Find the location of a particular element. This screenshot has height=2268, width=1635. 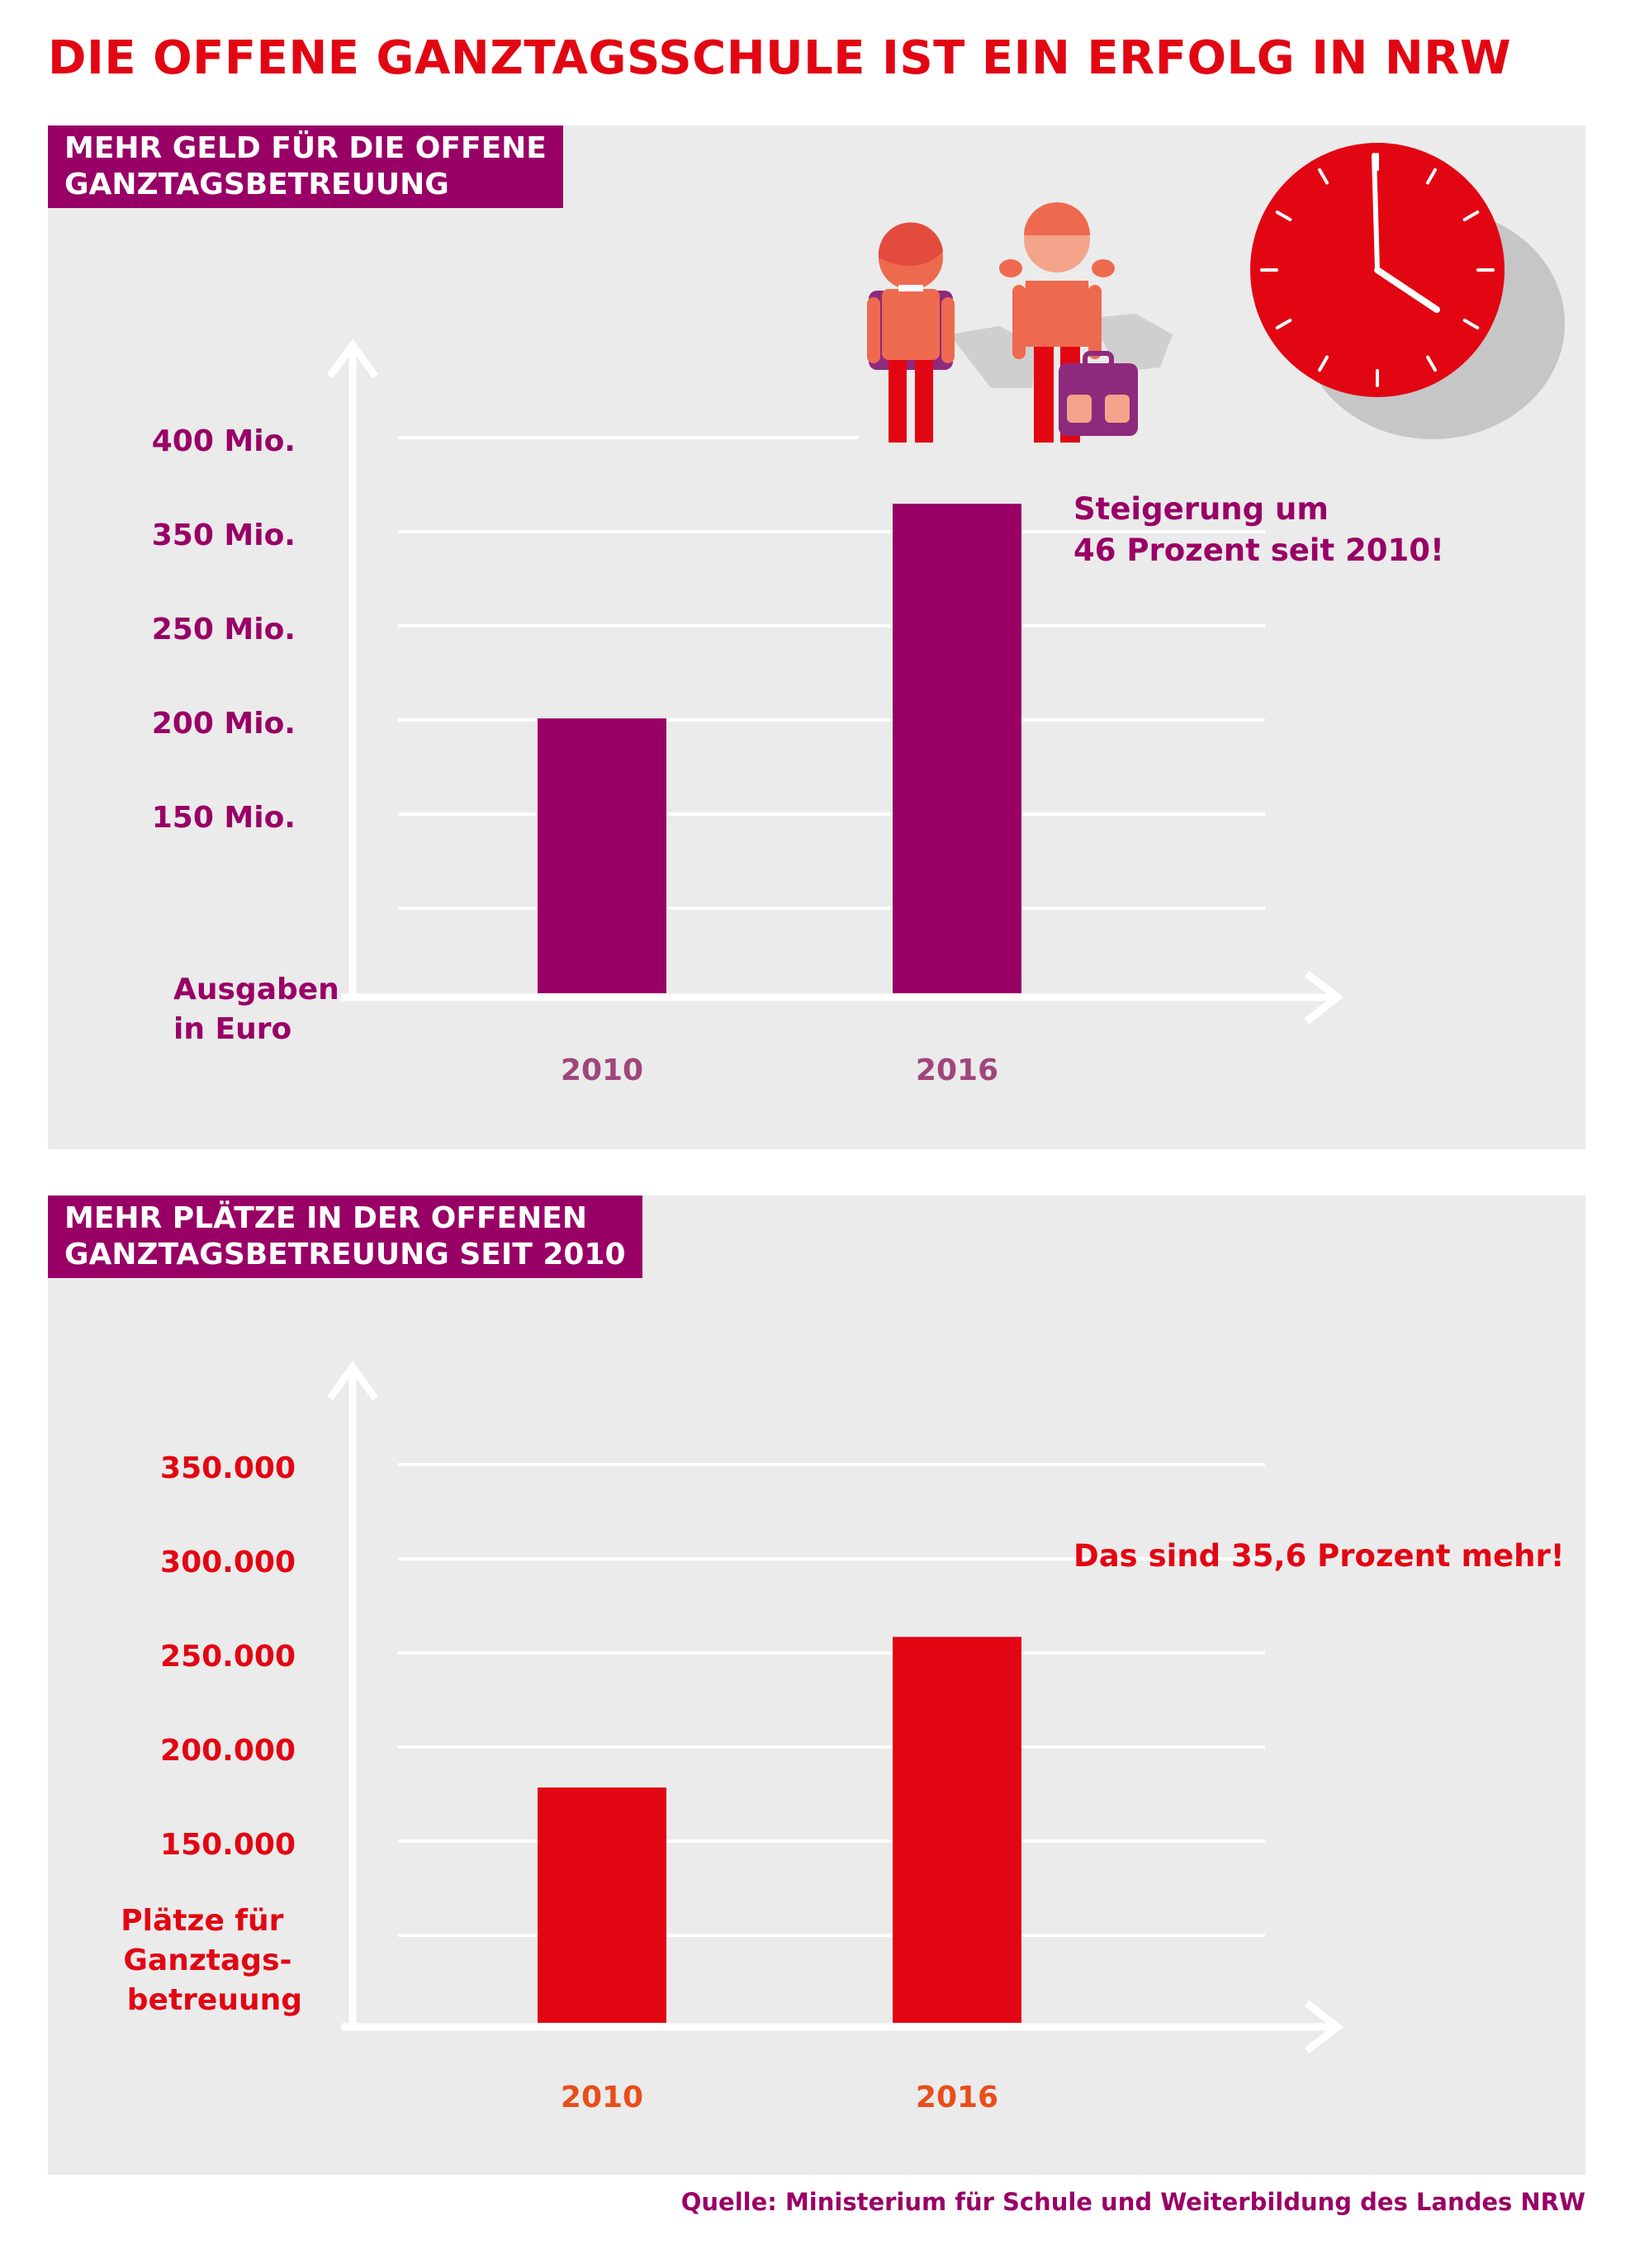

y-axis-title: Plätze für Ganztags- betreuung is located at coordinates (212, 1960).